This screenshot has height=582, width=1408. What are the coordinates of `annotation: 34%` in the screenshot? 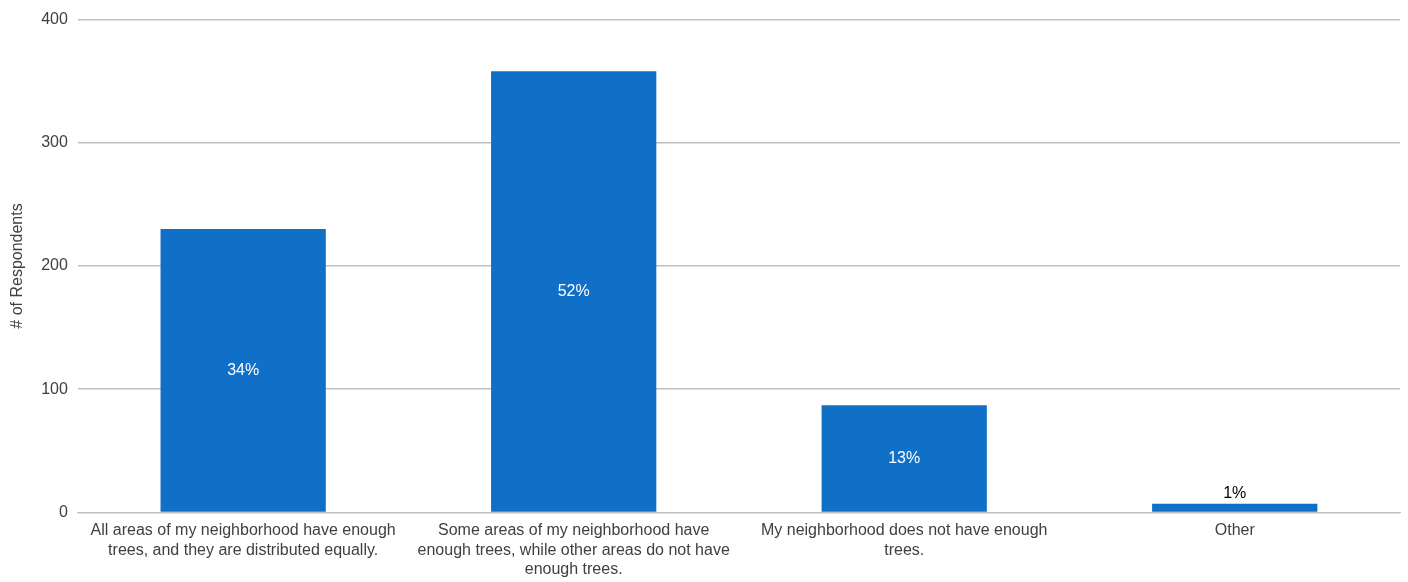 It's located at (243, 369).